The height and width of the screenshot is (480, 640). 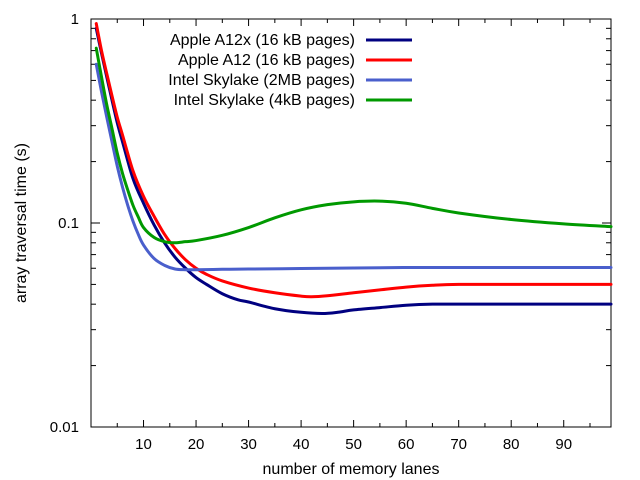 What do you see at coordinates (563, 444) in the screenshot?
I see `x-tick-label: 90` at bounding box center [563, 444].